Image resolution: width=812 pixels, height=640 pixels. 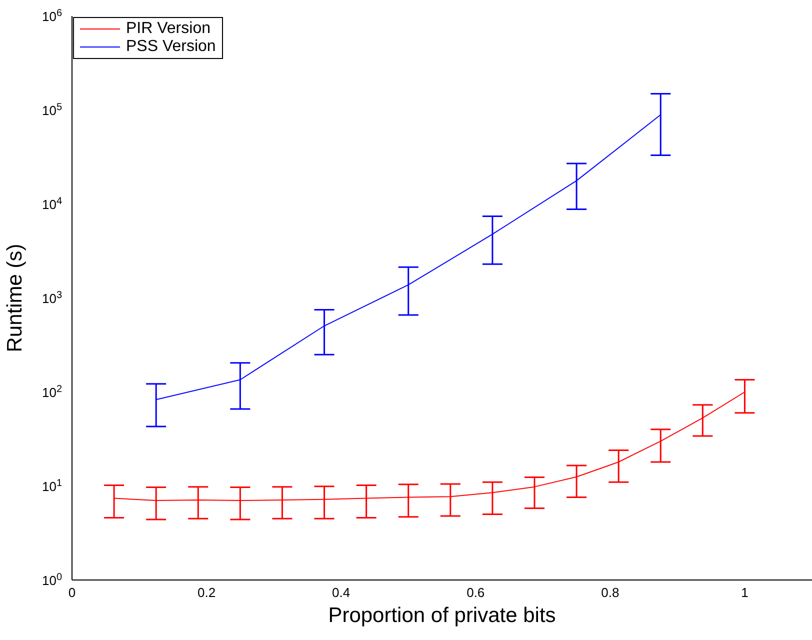 I want to click on y-tick-label: 10$^{5}$, so click(x=52, y=110).